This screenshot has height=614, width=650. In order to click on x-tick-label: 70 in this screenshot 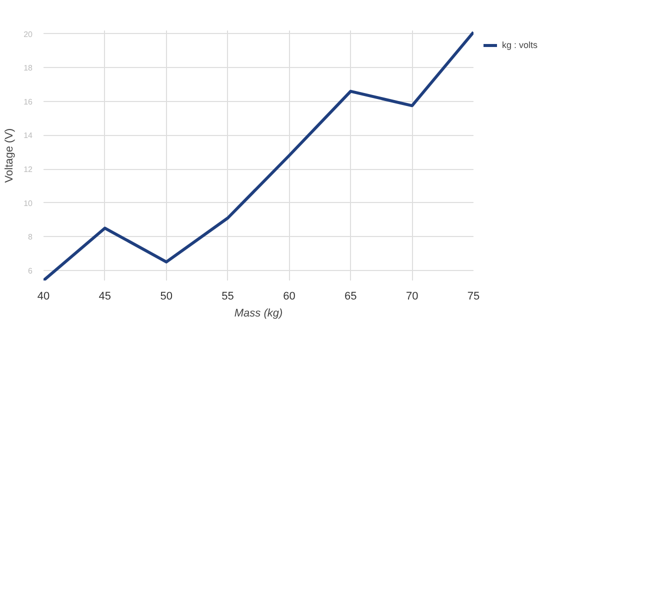, I will do `click(412, 296)`.